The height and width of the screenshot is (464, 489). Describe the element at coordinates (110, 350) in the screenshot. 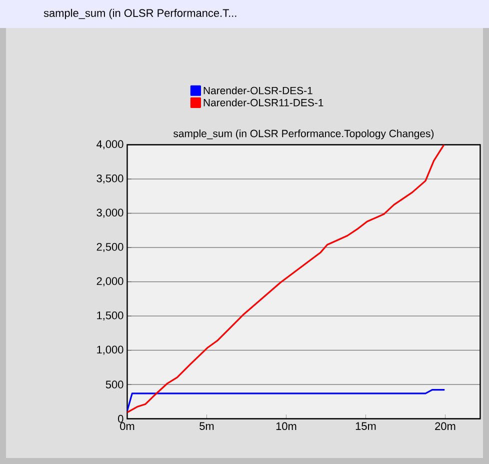

I see `y-tick-label: 1,000` at that location.